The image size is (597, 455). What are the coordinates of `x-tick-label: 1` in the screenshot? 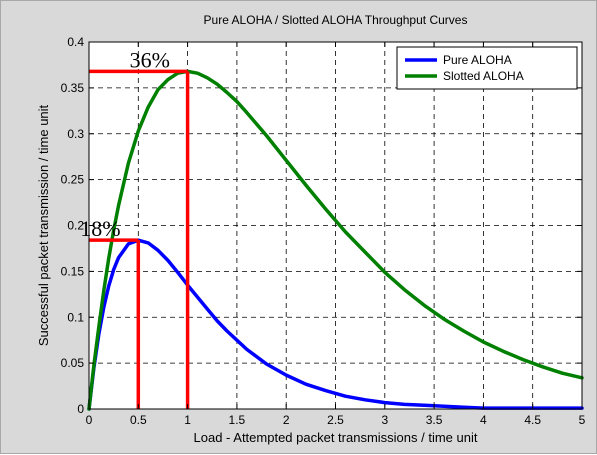 It's located at (187, 420).